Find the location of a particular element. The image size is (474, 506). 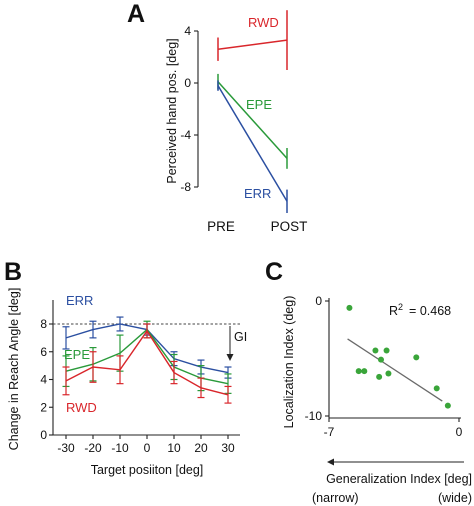

panel-c-regression-line is located at coordinates (395, 370).